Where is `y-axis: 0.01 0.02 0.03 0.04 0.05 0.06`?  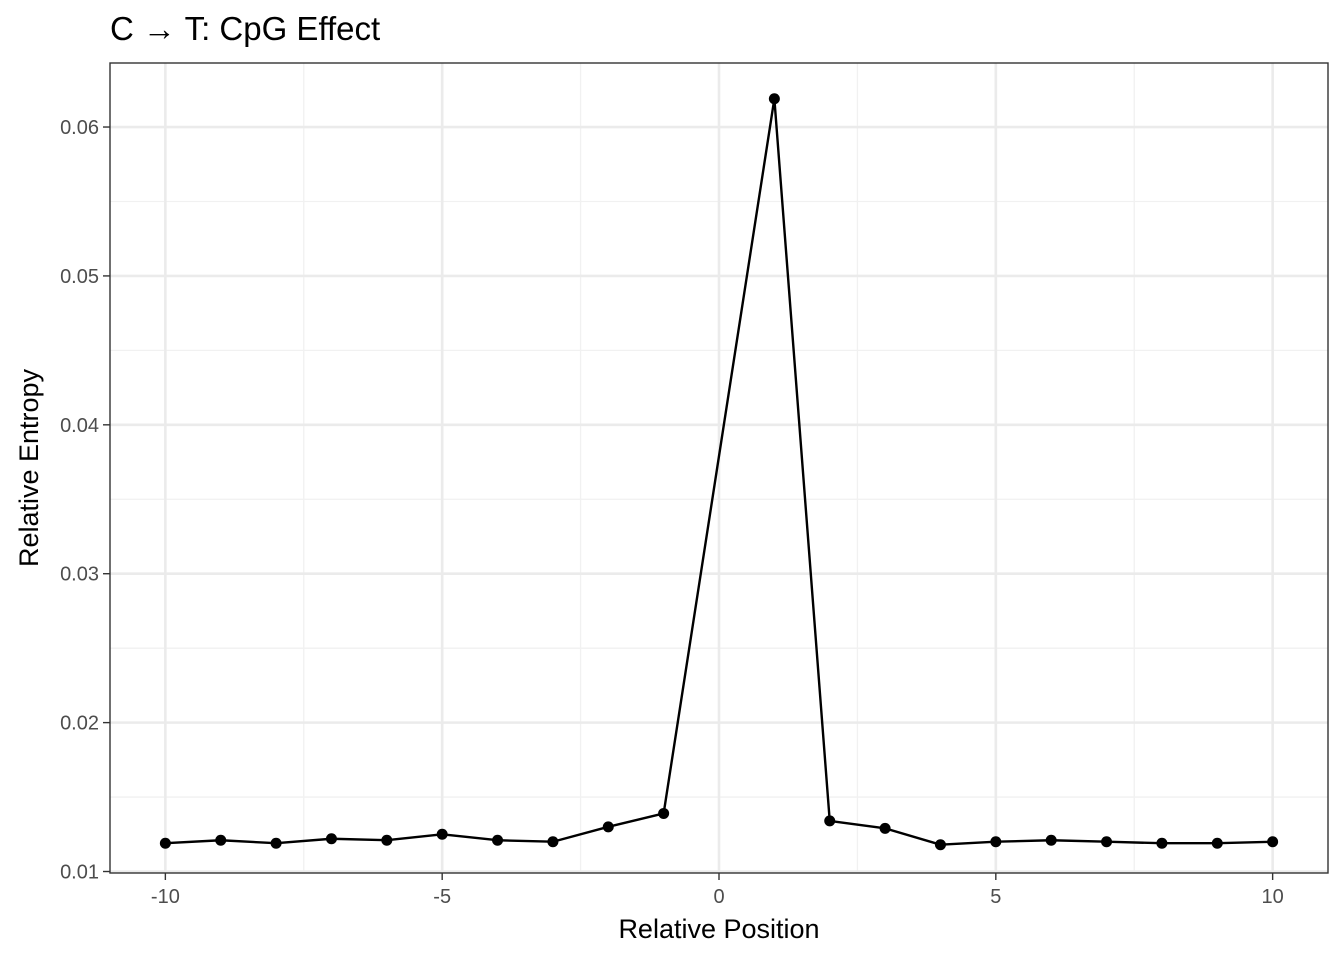 y-axis: 0.01 0.02 0.03 0.04 0.05 0.06 is located at coordinates (85, 500).